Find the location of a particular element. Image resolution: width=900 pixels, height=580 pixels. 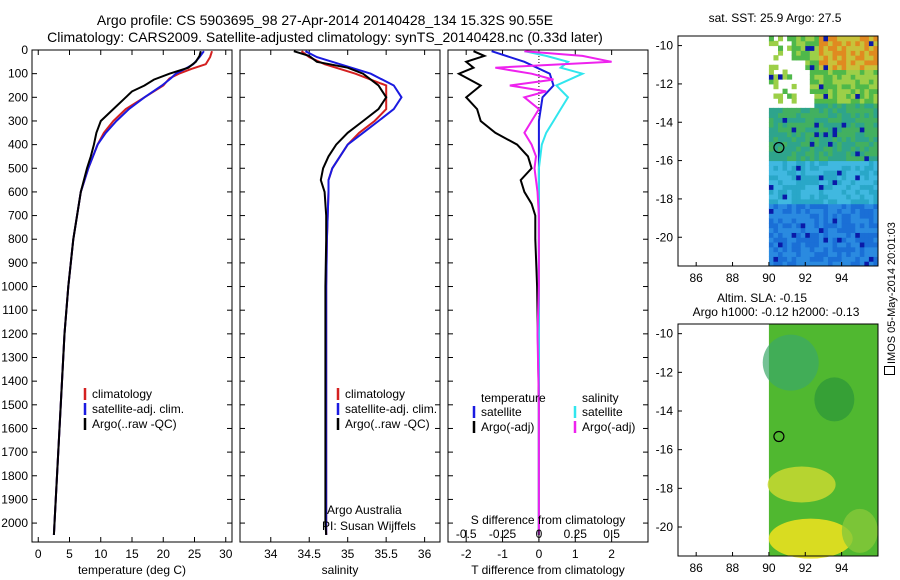

legend-label: climatology is located at coordinates (122, 394).